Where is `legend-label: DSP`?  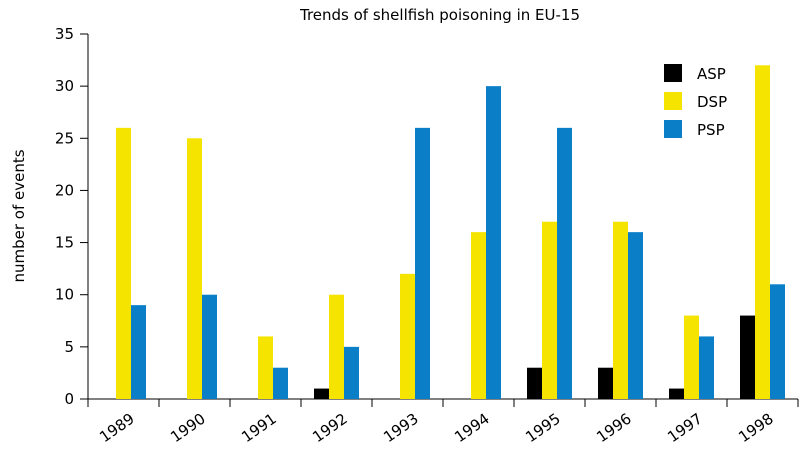
legend-label: DSP is located at coordinates (712, 102).